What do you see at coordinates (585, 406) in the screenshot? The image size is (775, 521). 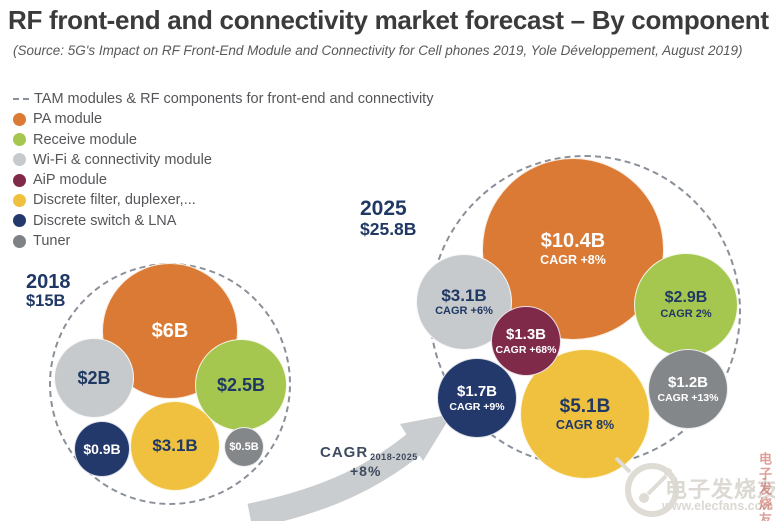 I see `bubble-value: $5.1B` at bounding box center [585, 406].